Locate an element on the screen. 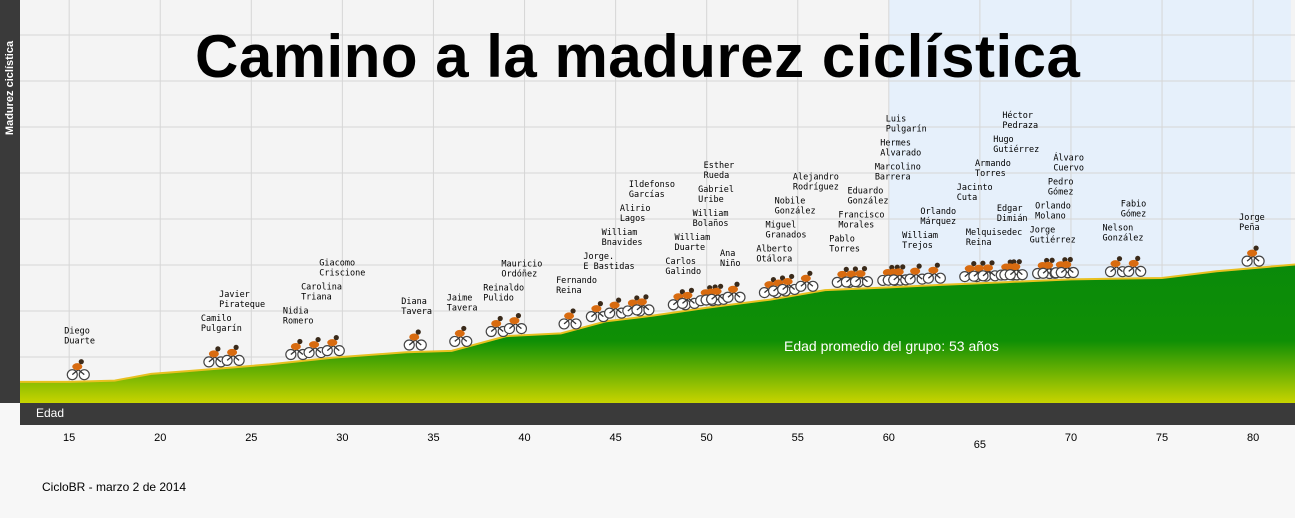  rider-name-label: Hermes Alvarado is located at coordinates (900, 148).